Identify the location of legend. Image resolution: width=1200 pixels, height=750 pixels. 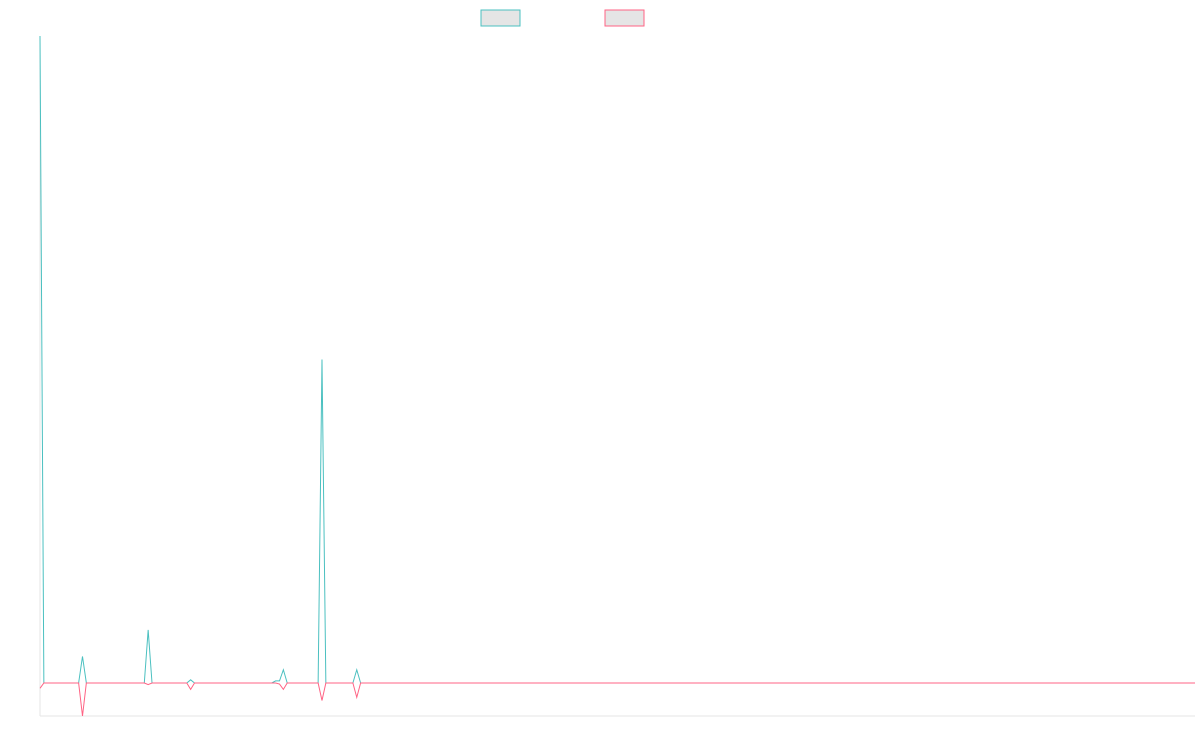
(562, 18).